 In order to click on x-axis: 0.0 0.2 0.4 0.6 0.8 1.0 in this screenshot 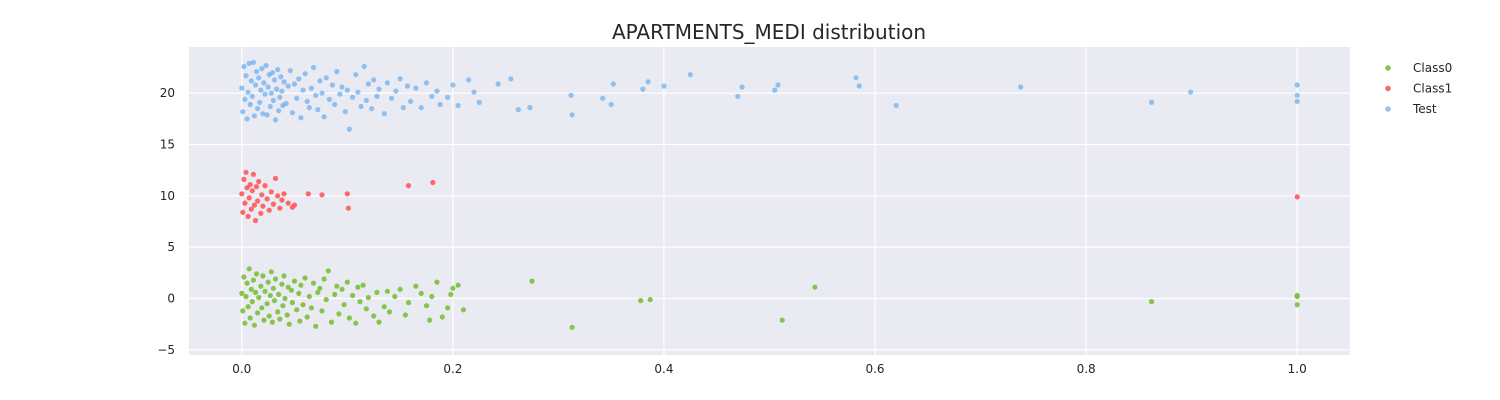, I will do `click(769, 369)`.